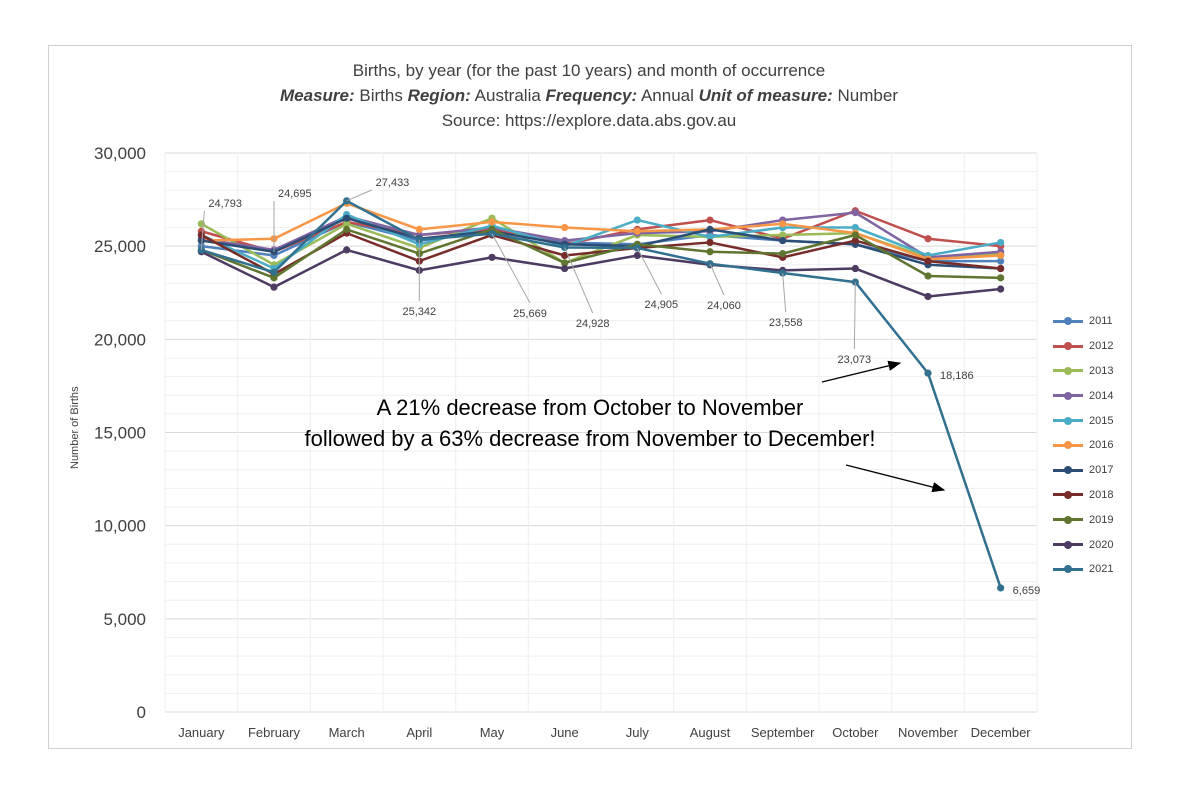 Image resolution: width=1179 pixels, height=786 pixels. What do you see at coordinates (855, 732) in the screenshot?
I see `x-tick-label: October` at bounding box center [855, 732].